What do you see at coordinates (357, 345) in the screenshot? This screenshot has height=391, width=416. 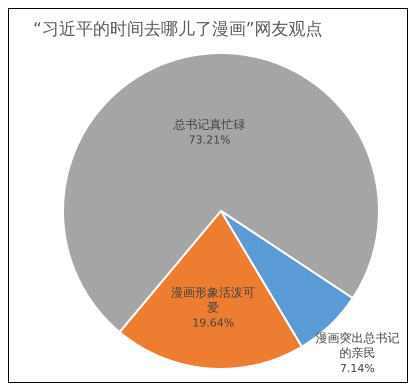 I see `slice-label: 漫画突出总书记的亲民` at bounding box center [357, 345].